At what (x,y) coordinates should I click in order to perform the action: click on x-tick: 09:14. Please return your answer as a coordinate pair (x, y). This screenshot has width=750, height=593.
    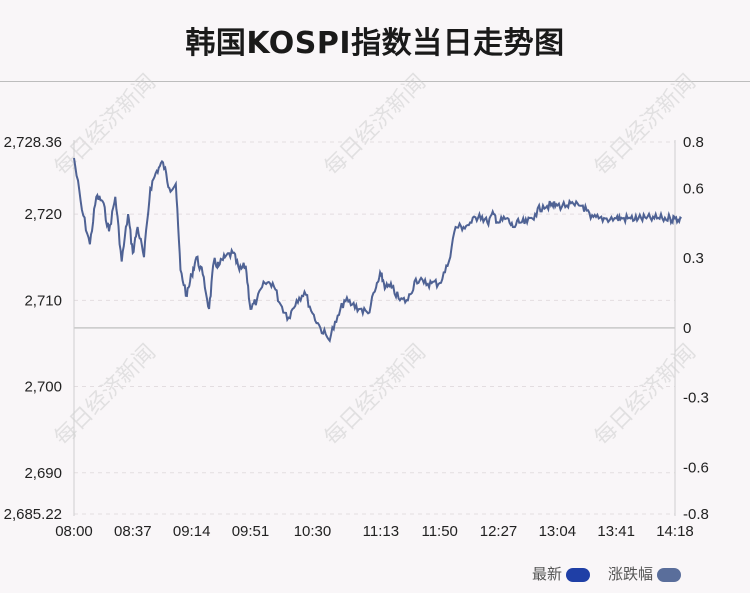
    Looking at the image, I should click on (192, 531).